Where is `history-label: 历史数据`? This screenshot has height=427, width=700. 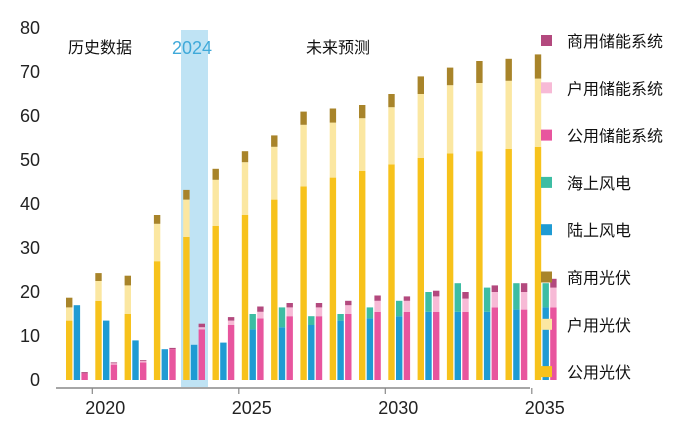 history-label: 历史数据 is located at coordinates (100, 47).